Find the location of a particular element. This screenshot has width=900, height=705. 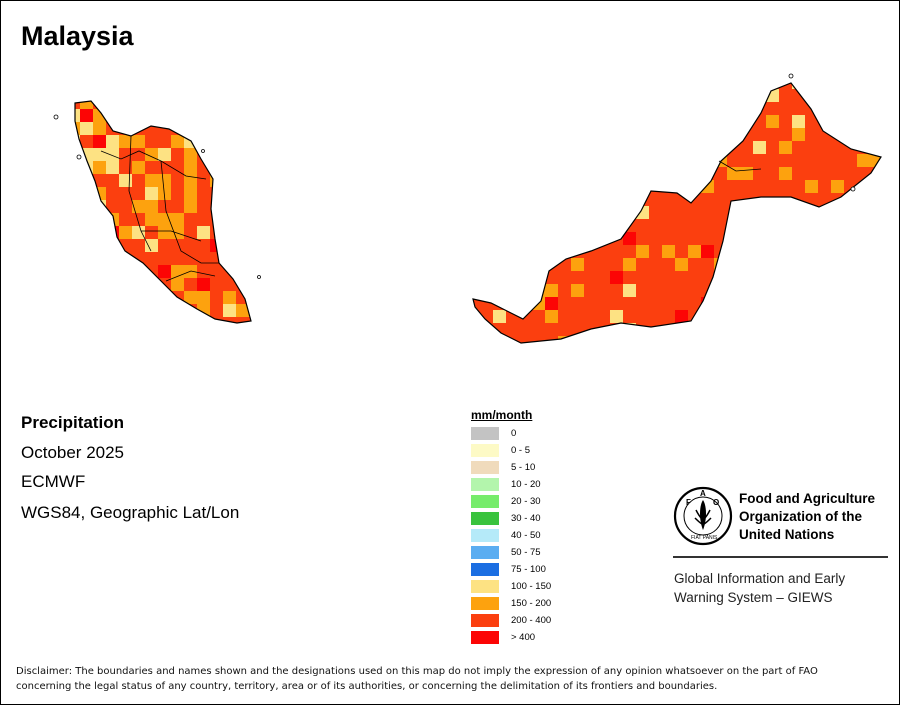

legend-item: 100 - 150 is located at coordinates (511, 586).